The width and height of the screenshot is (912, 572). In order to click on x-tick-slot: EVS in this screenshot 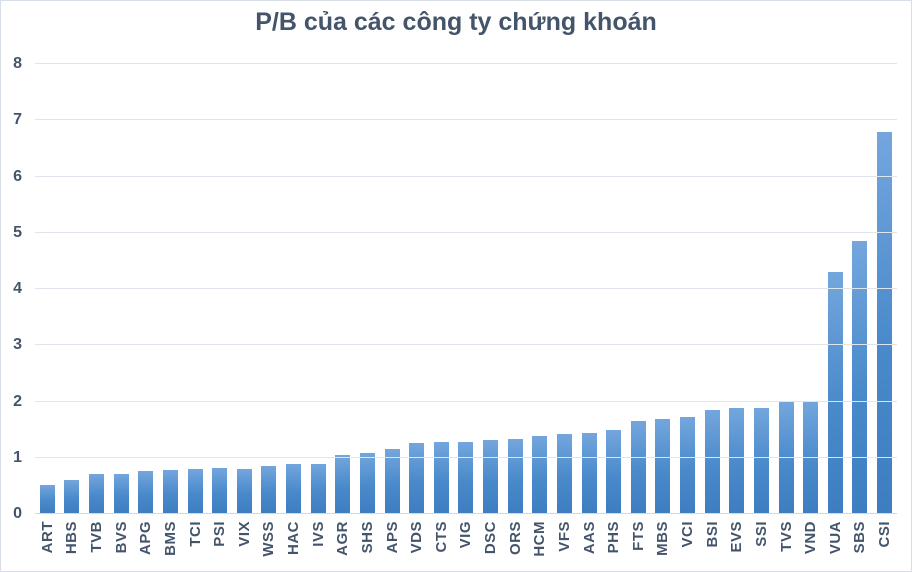, I will do `click(737, 546)`.